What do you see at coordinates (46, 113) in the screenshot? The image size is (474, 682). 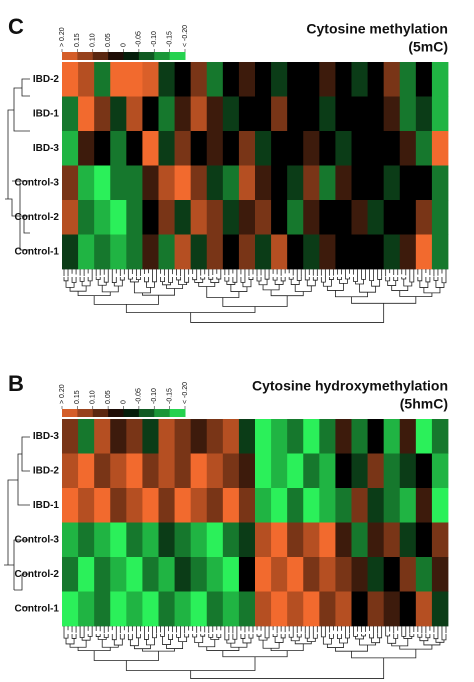 I see `row-label: IBD-1` at bounding box center [46, 113].